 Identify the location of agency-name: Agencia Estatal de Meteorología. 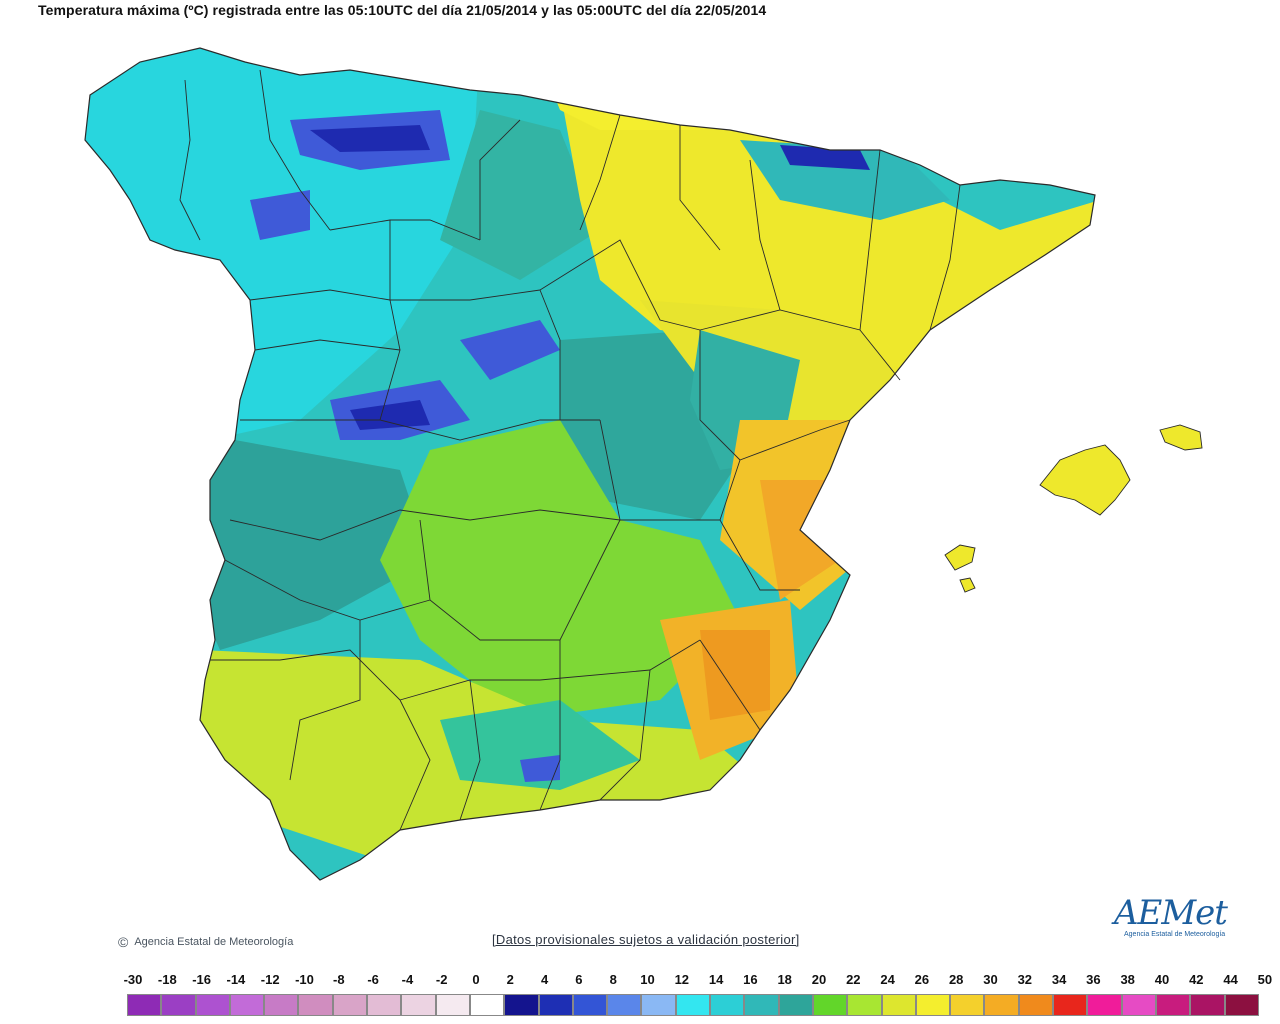
(214, 942).